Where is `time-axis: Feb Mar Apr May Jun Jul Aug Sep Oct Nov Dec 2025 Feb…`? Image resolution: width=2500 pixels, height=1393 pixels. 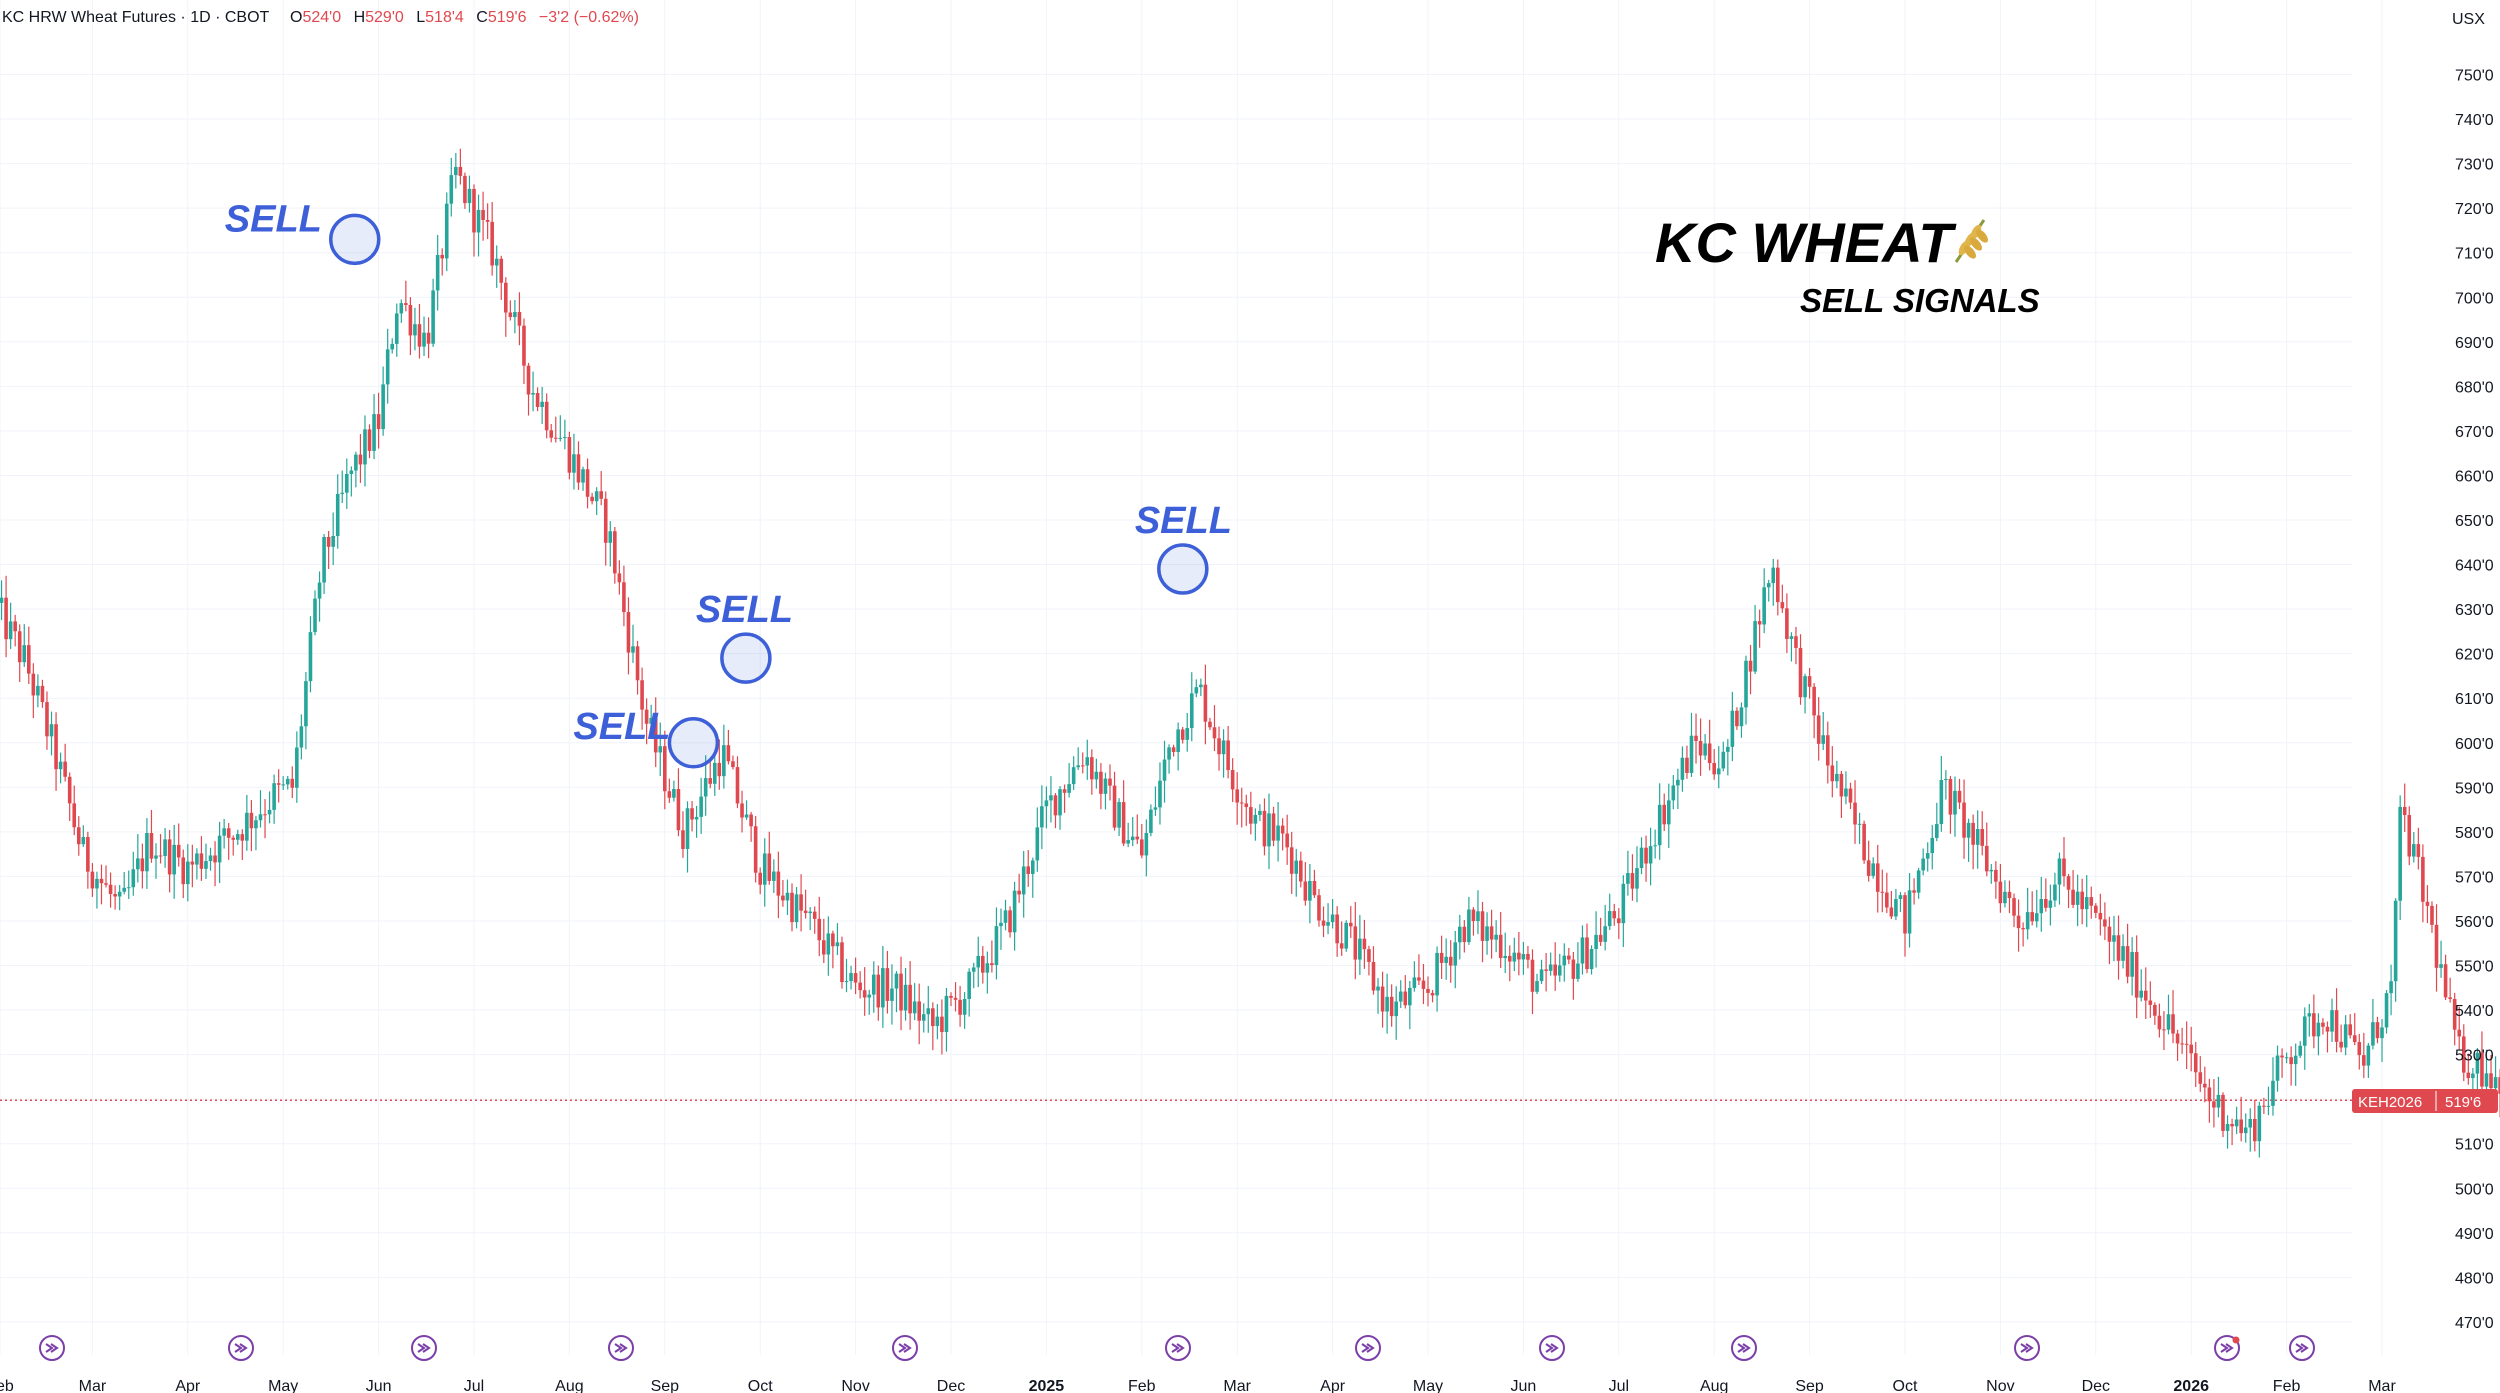
time-axis: Feb Mar Apr May Jun Jul Aug Sep Oct Nov Dec 2025 Feb… is located at coordinates (1198, 1385).